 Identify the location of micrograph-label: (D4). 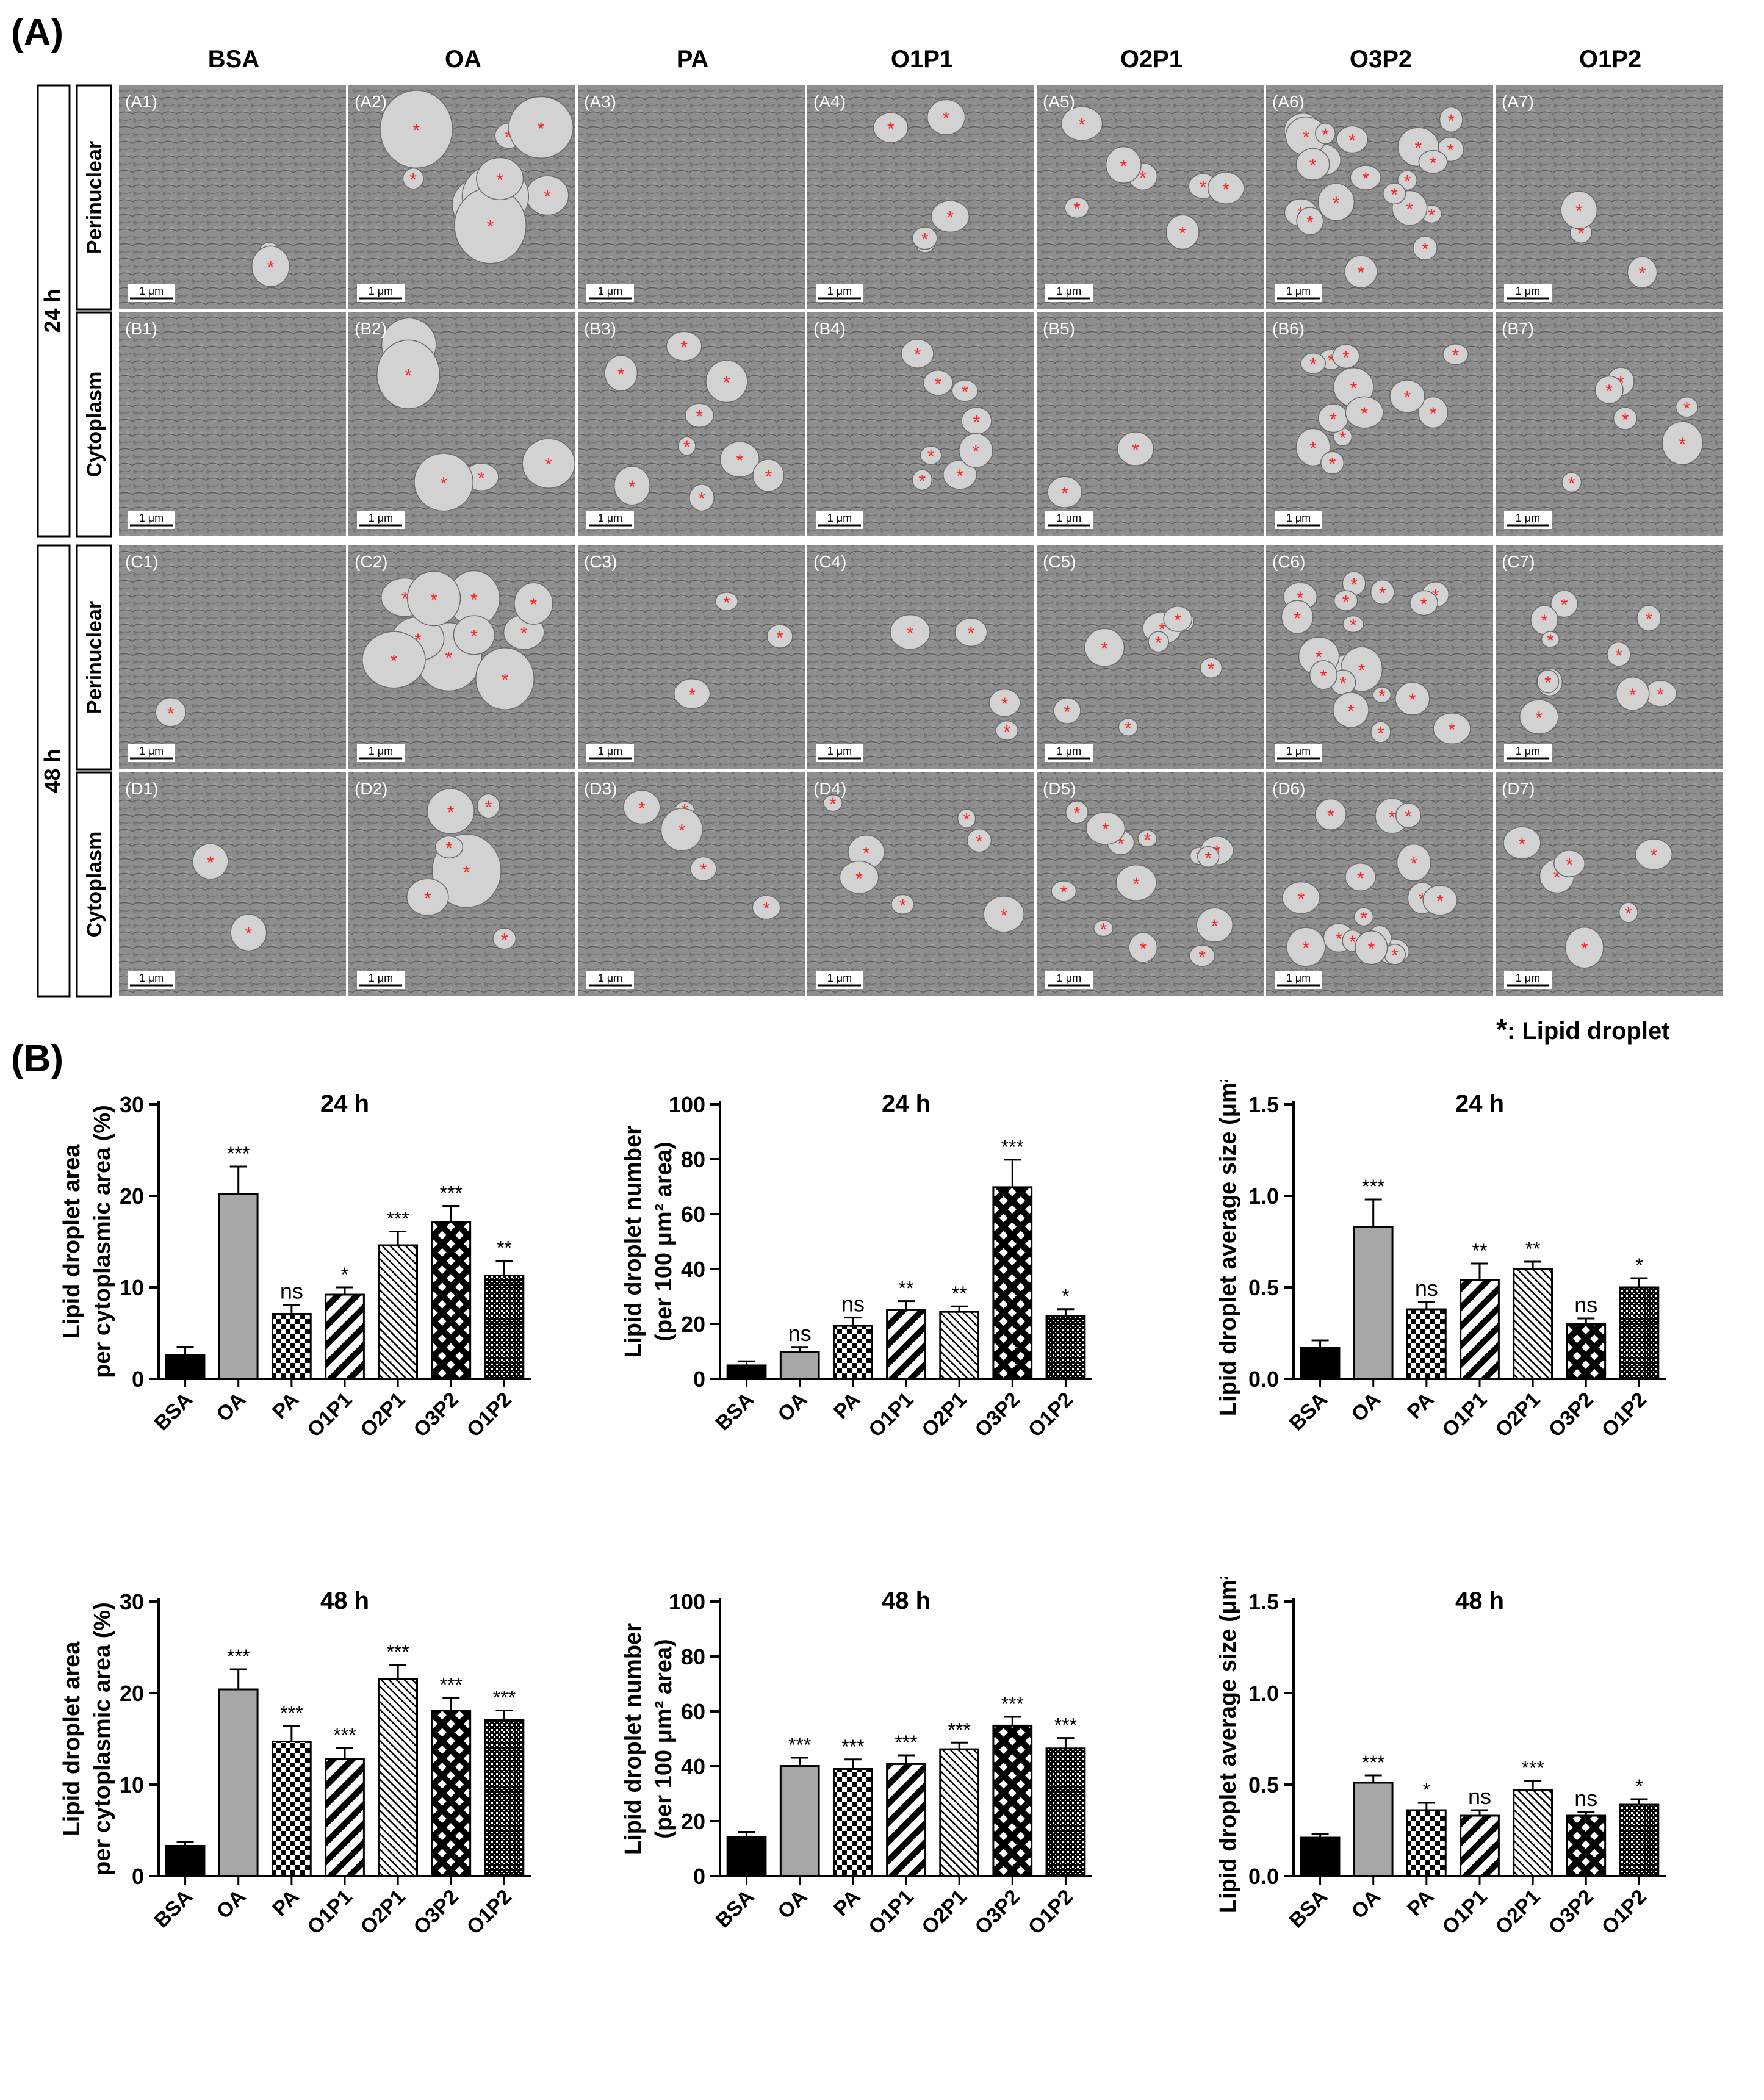
(829, 788).